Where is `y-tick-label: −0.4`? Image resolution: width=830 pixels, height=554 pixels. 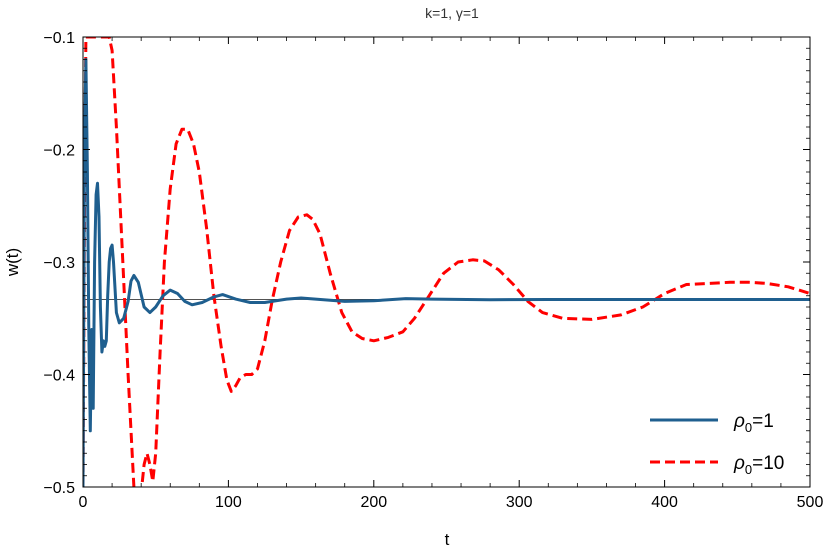
y-tick-label: −0.4 is located at coordinates (59, 376).